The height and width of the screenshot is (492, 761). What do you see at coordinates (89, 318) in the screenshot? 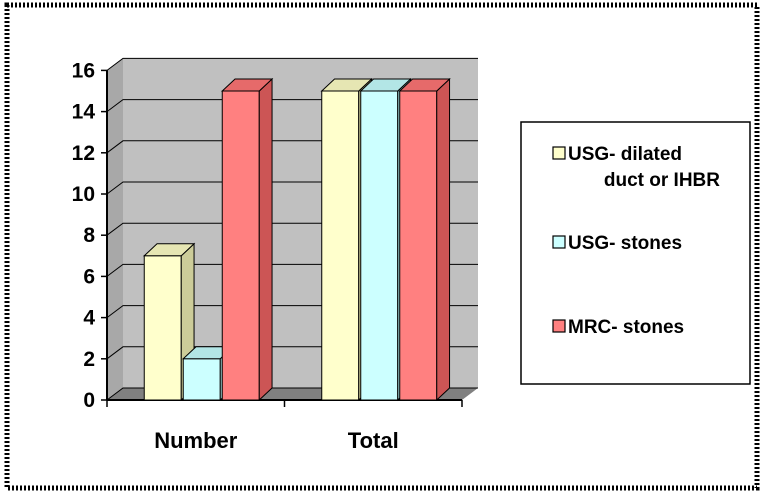
I see `y-tick-label: 4` at bounding box center [89, 318].